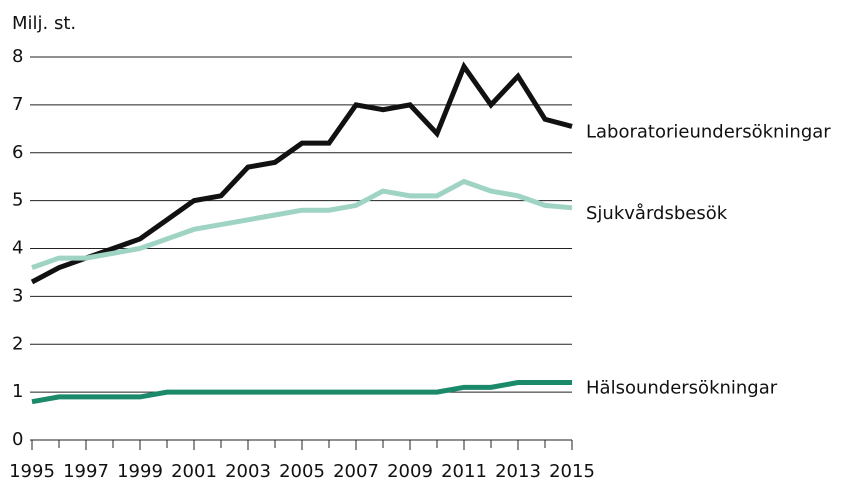  Describe the element at coordinates (248, 471) in the screenshot. I see `x-tick-label: 2003` at that location.